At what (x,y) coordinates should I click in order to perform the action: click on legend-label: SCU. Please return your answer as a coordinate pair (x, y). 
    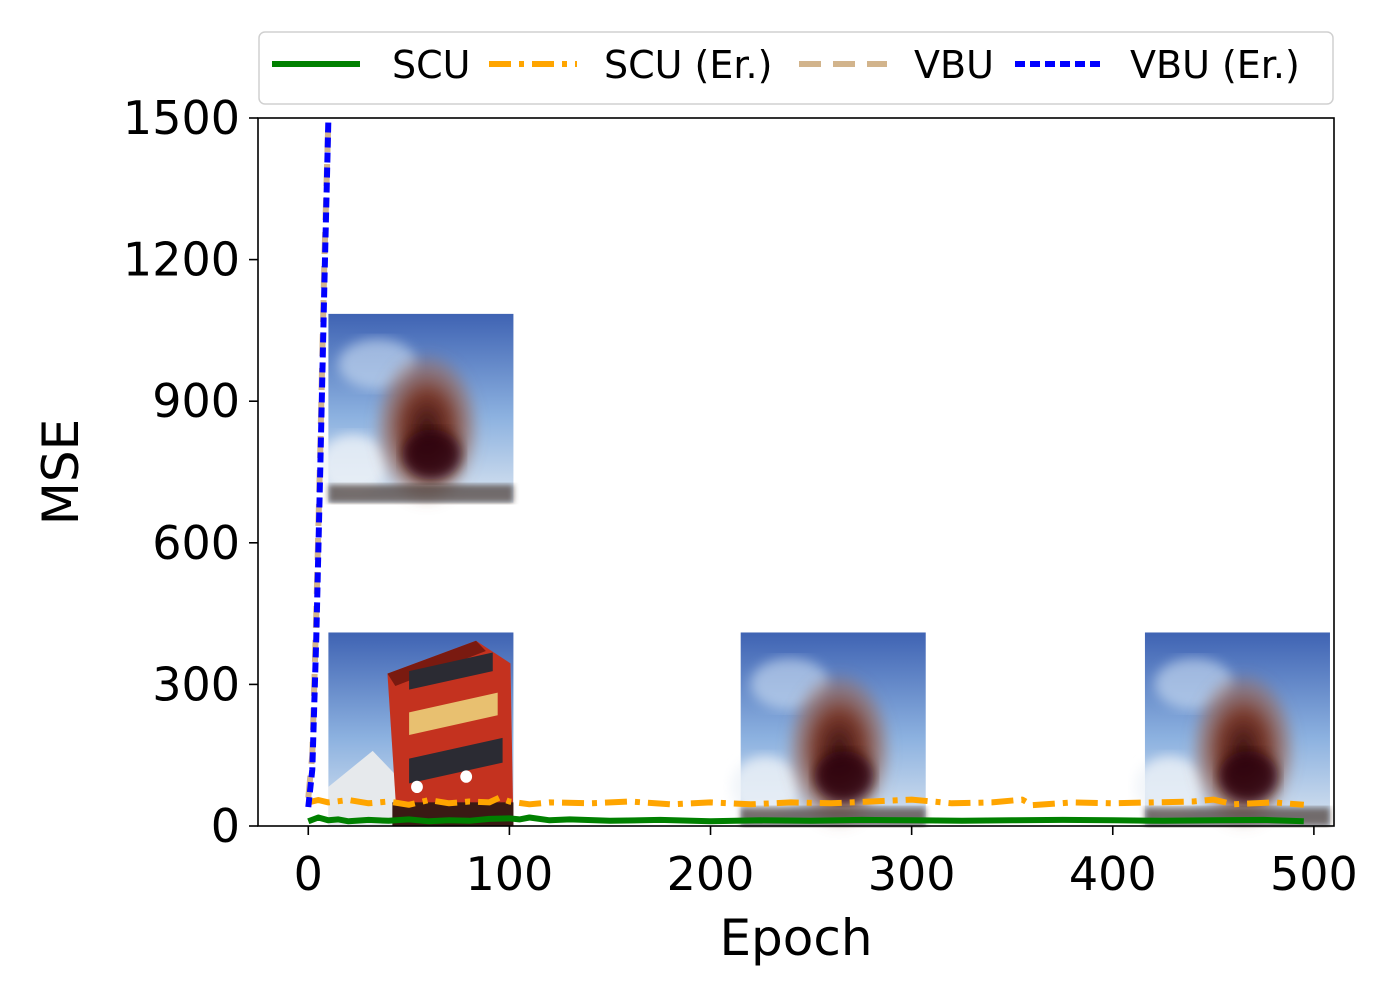
    Looking at the image, I should click on (431, 65).